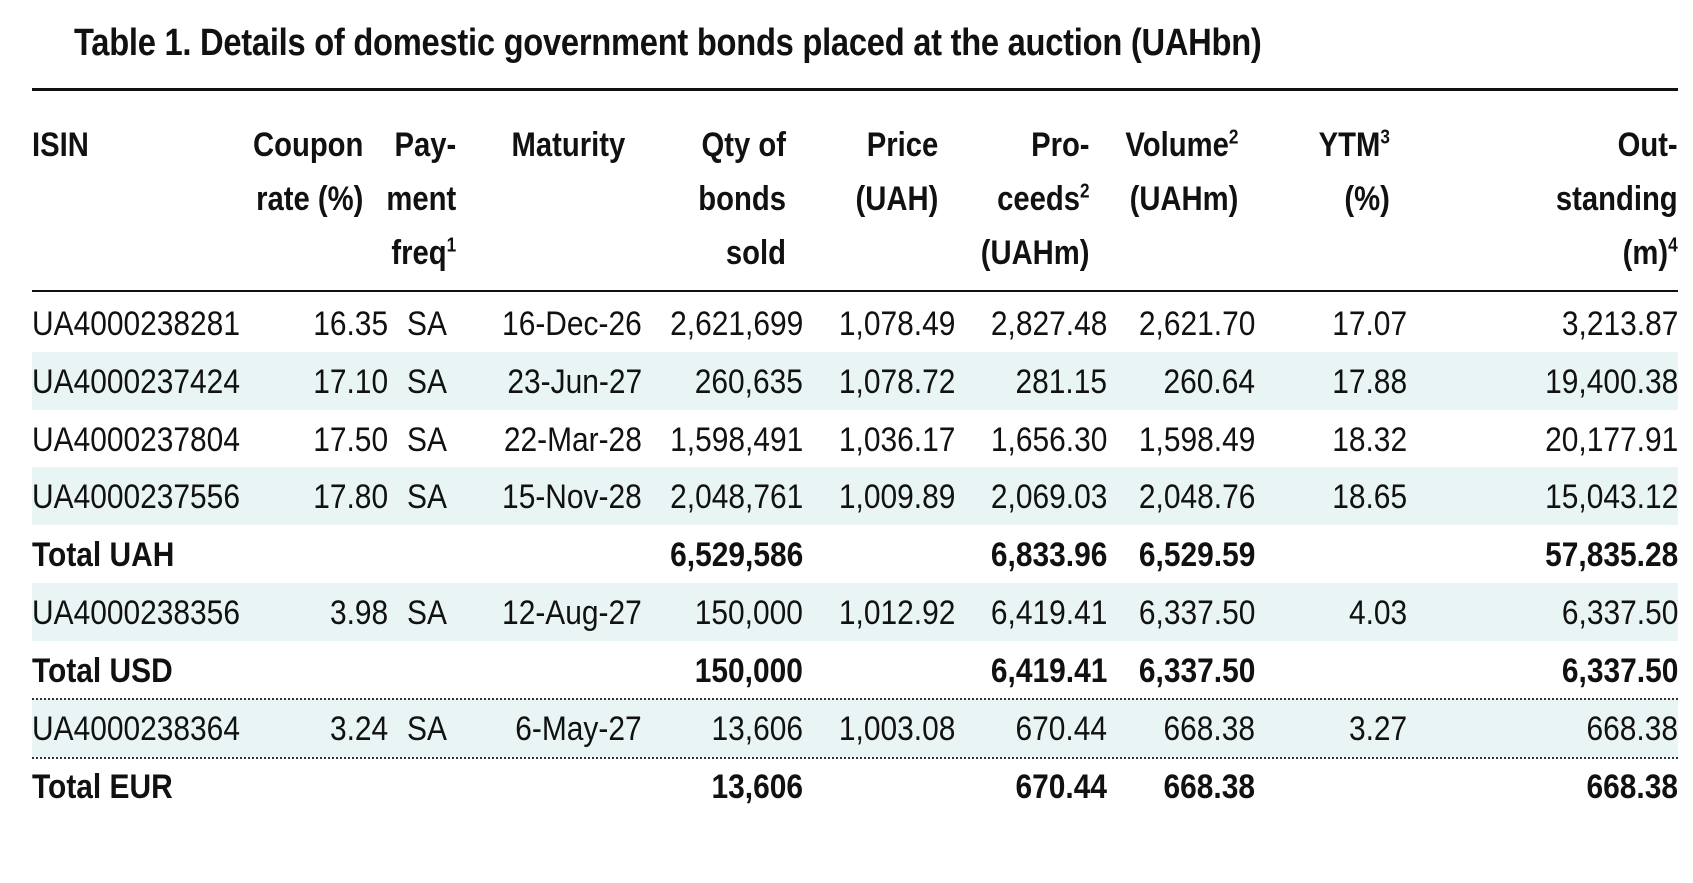  What do you see at coordinates (102, 787) in the screenshot?
I see `cell-isin: Total EUR` at bounding box center [102, 787].